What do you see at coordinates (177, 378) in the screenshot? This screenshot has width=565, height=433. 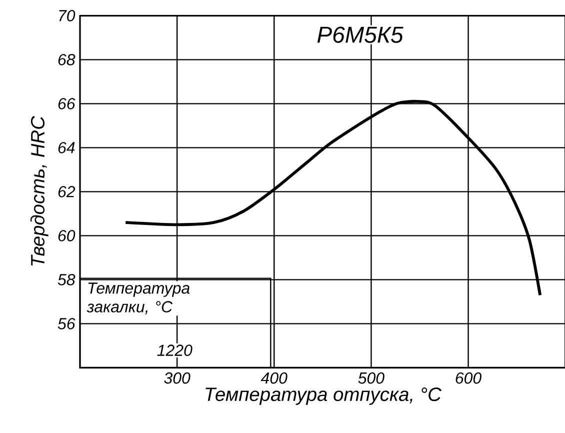 I see `x-tick-label: 300` at bounding box center [177, 378].